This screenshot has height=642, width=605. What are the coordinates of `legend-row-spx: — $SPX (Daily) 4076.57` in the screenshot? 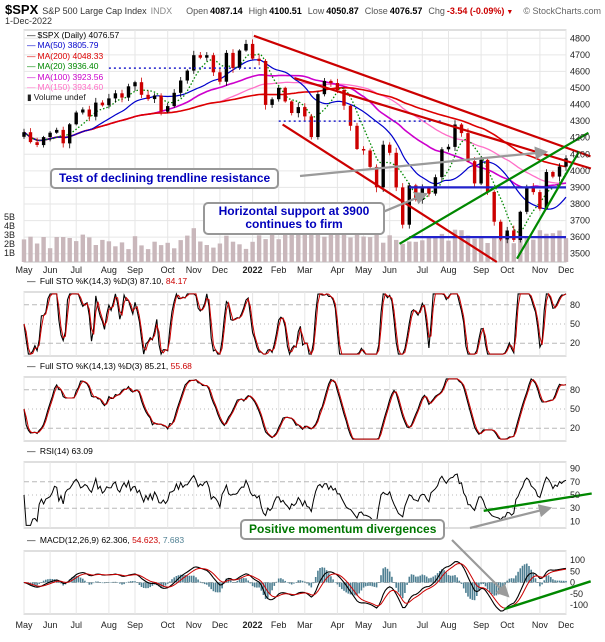 It's located at (73, 35).